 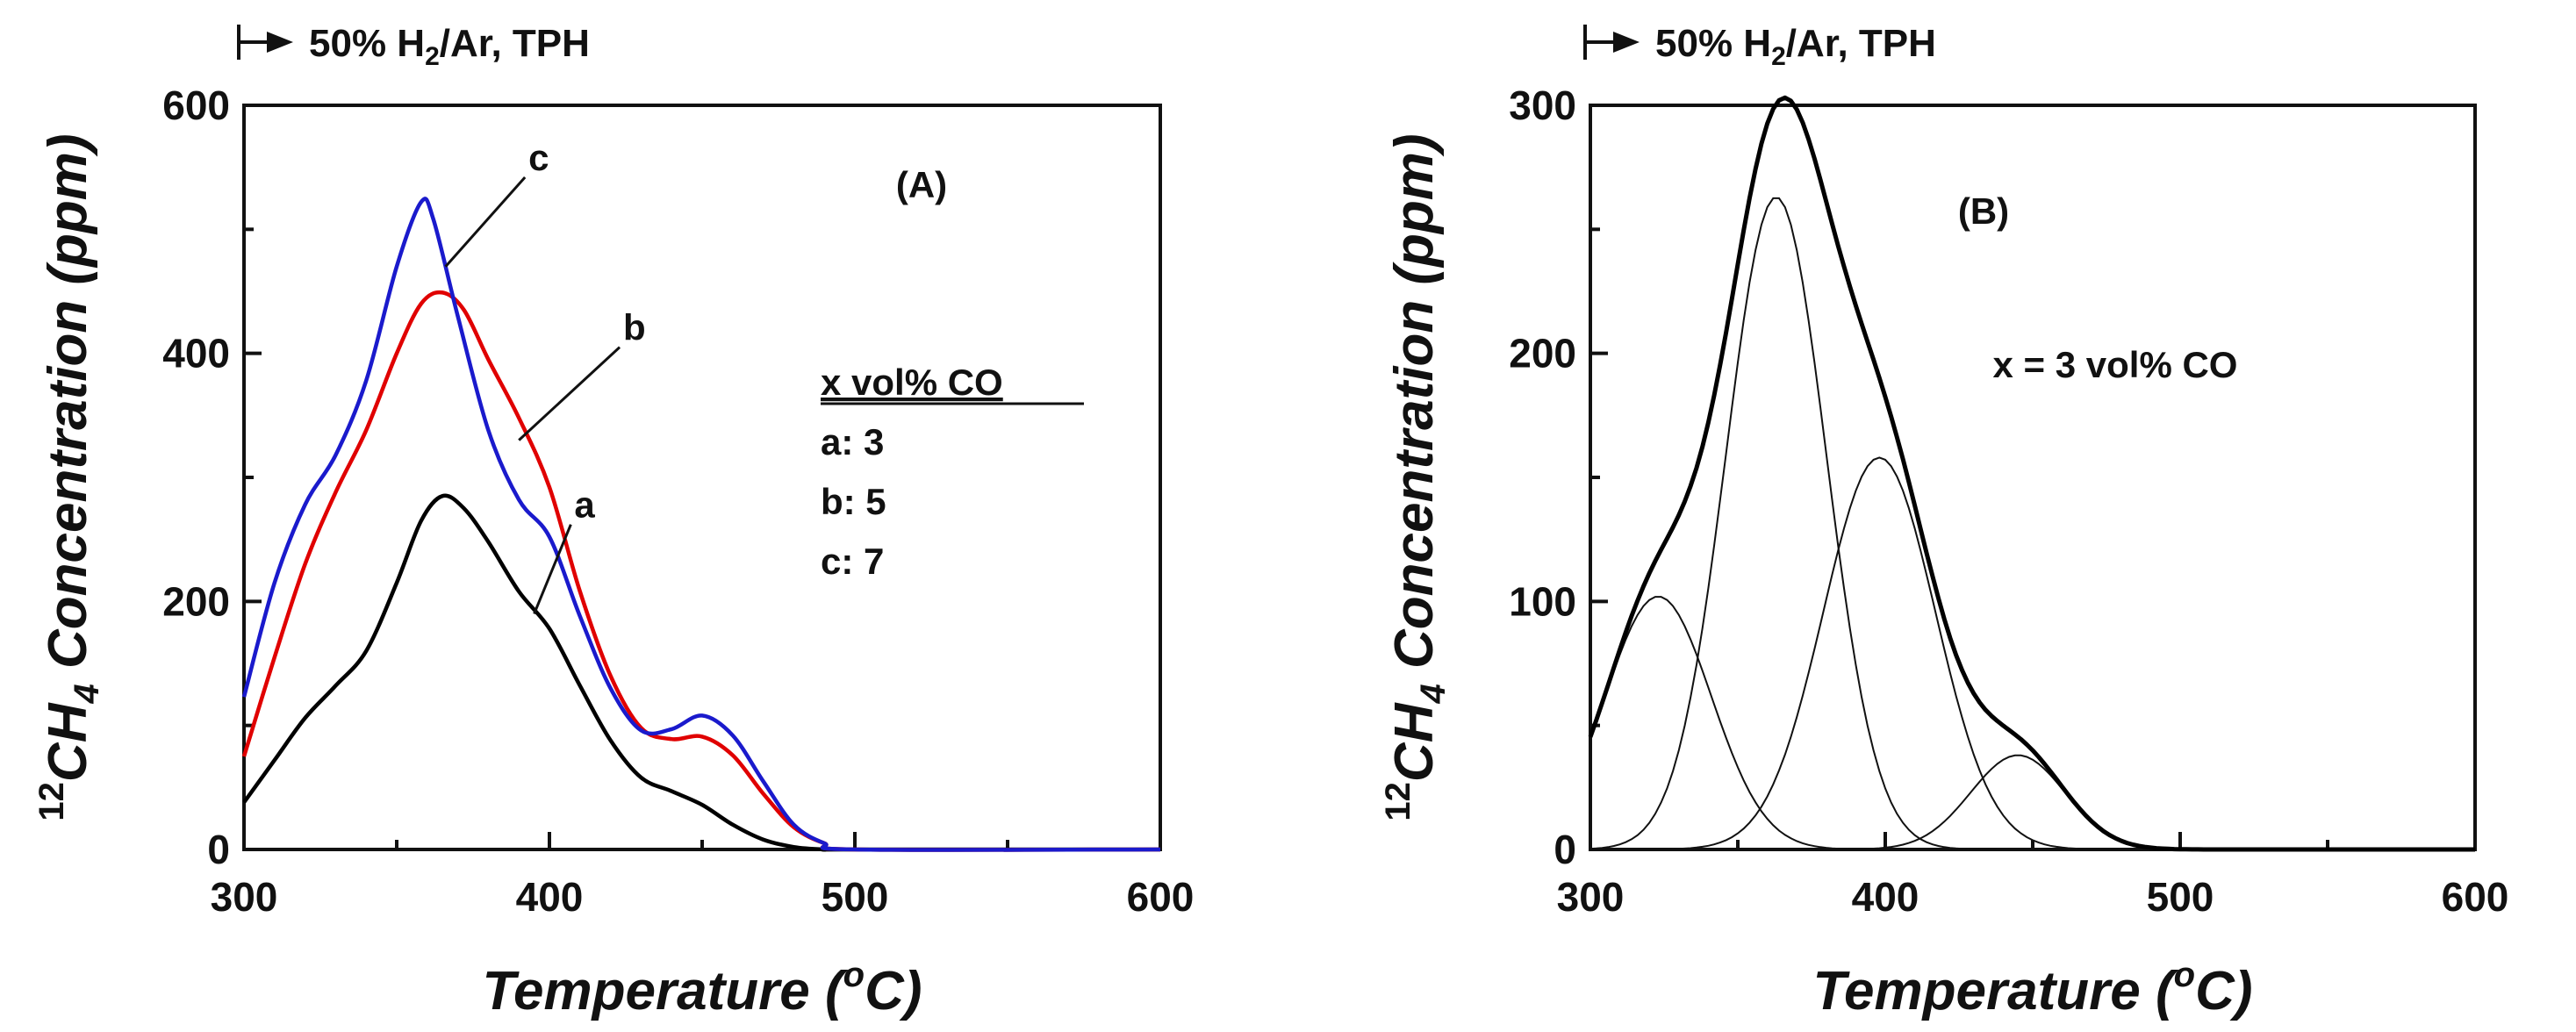 I want to click on a-heading-arrowhead, so click(x=280, y=42).